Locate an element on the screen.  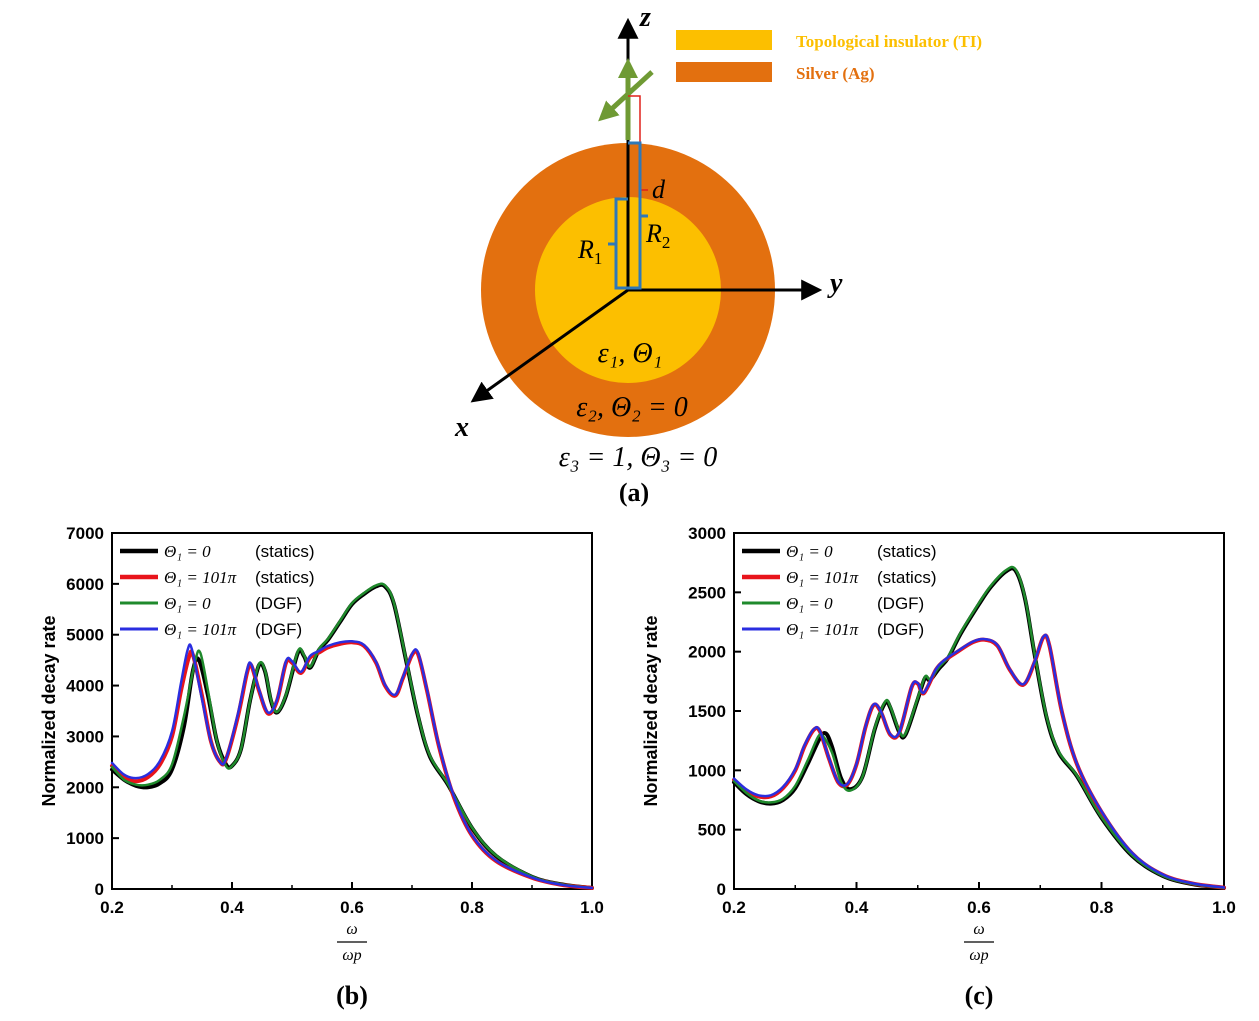
r1-label: R1 is located at coordinates (589, 251).